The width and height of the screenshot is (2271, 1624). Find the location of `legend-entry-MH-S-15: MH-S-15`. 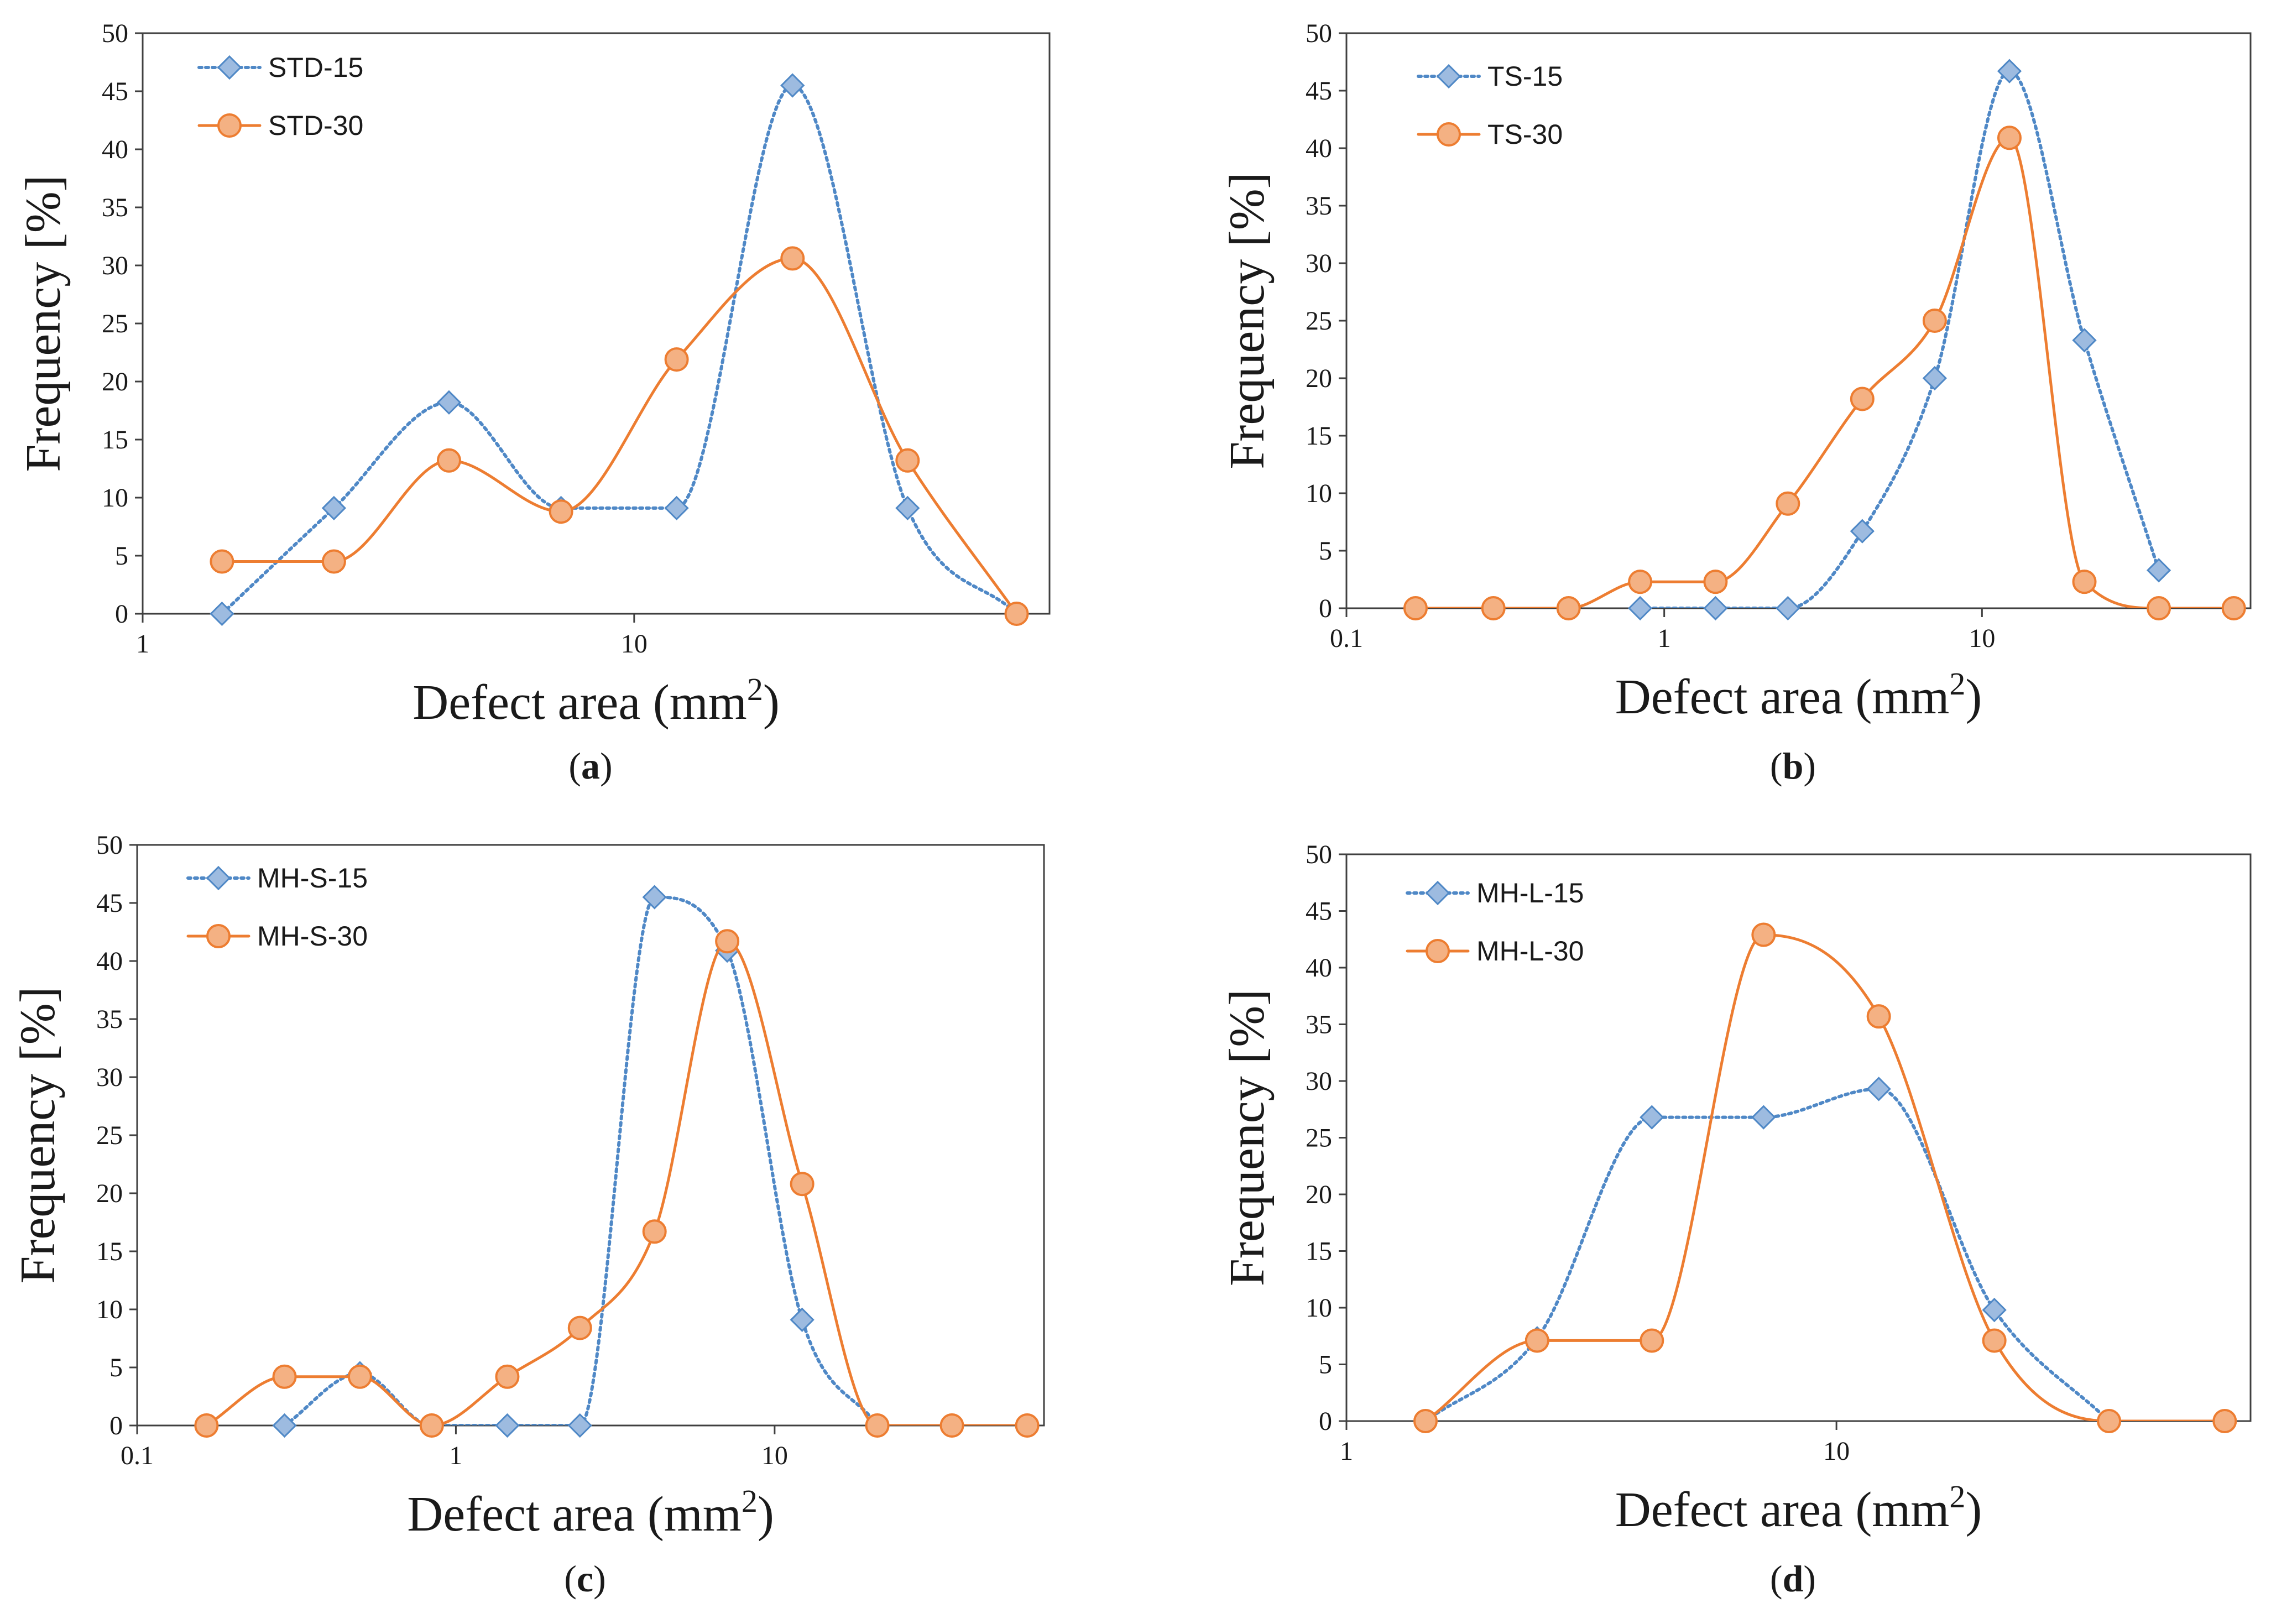

legend-entry-MH-S-15: MH-S-15 is located at coordinates (277, 878).